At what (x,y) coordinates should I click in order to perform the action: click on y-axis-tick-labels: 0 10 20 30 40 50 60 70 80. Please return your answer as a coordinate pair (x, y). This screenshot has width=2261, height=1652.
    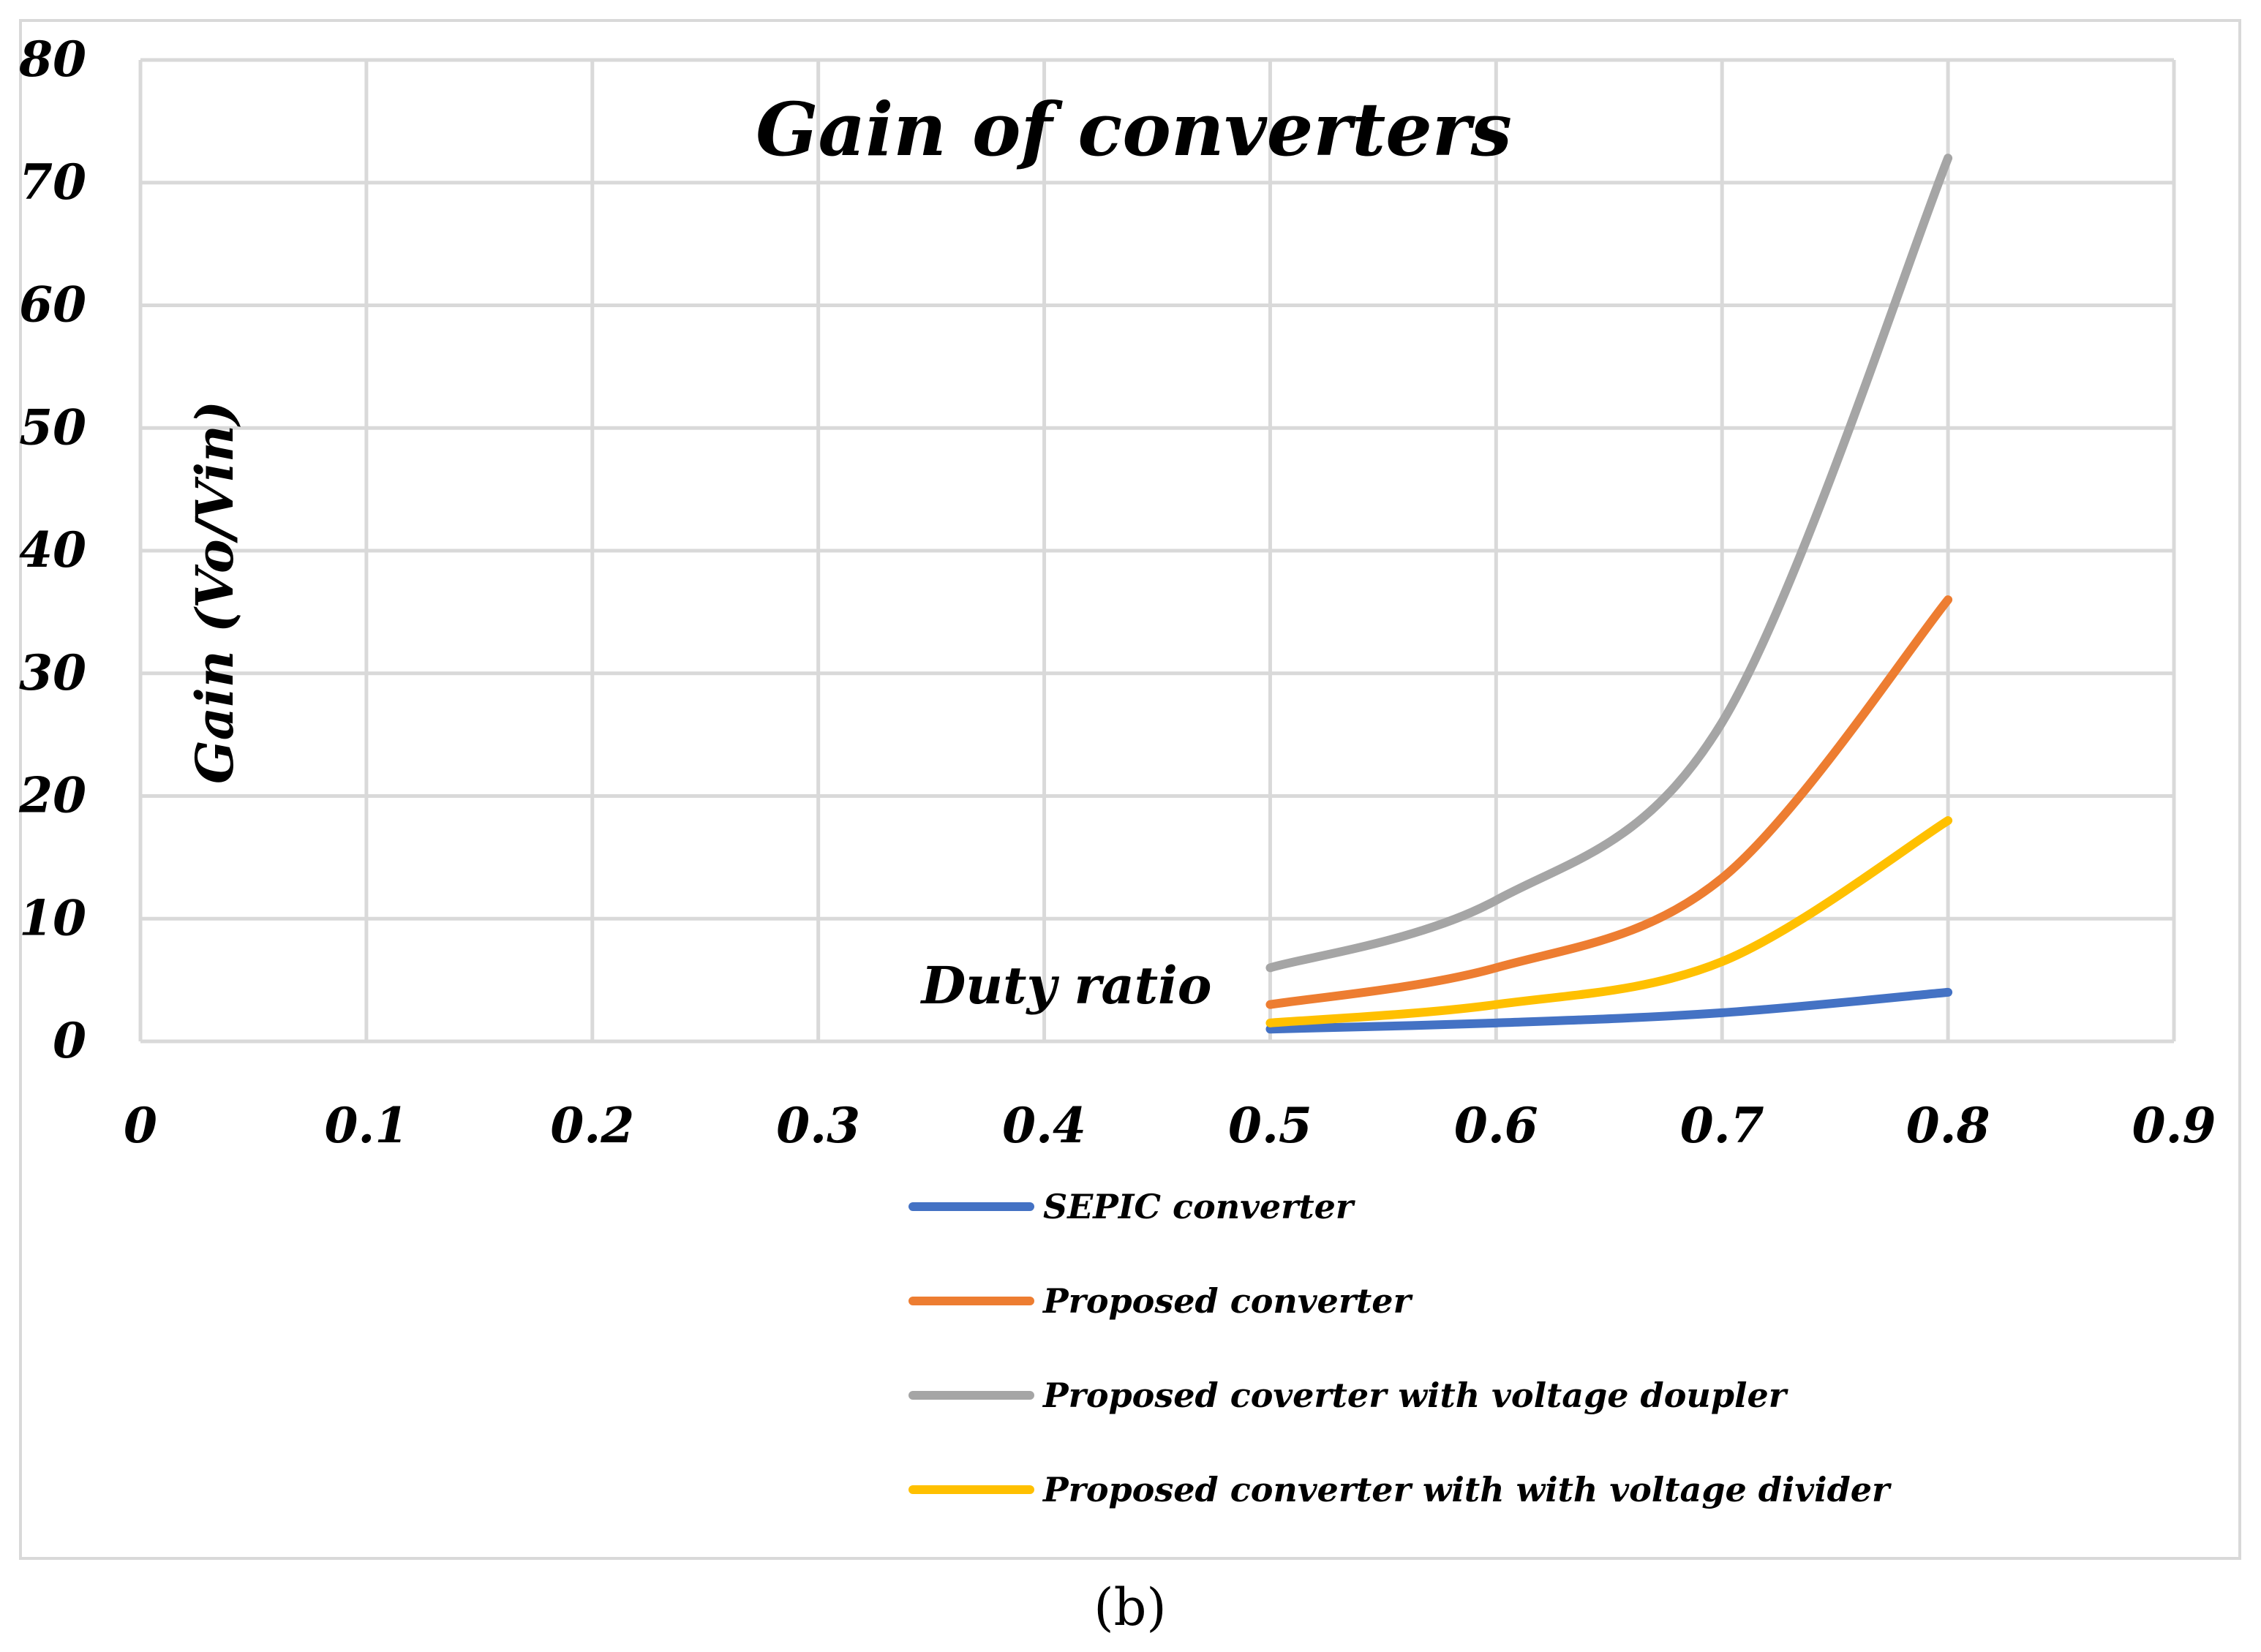
    Looking at the image, I should click on (52, 550).